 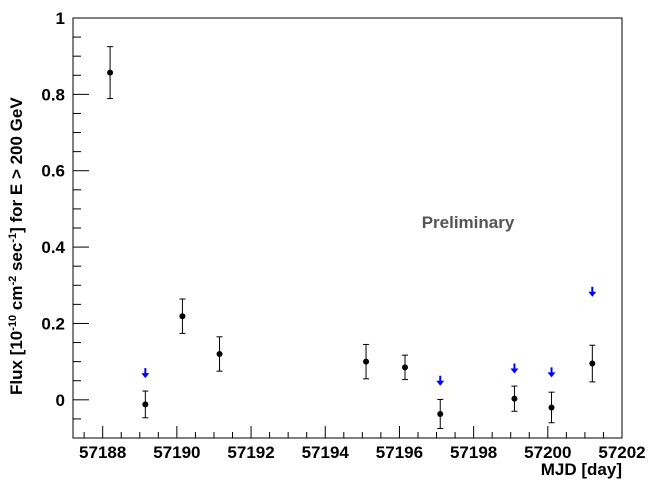 I want to click on y-axis-title-part: Flux [10, so click(x=16, y=363).